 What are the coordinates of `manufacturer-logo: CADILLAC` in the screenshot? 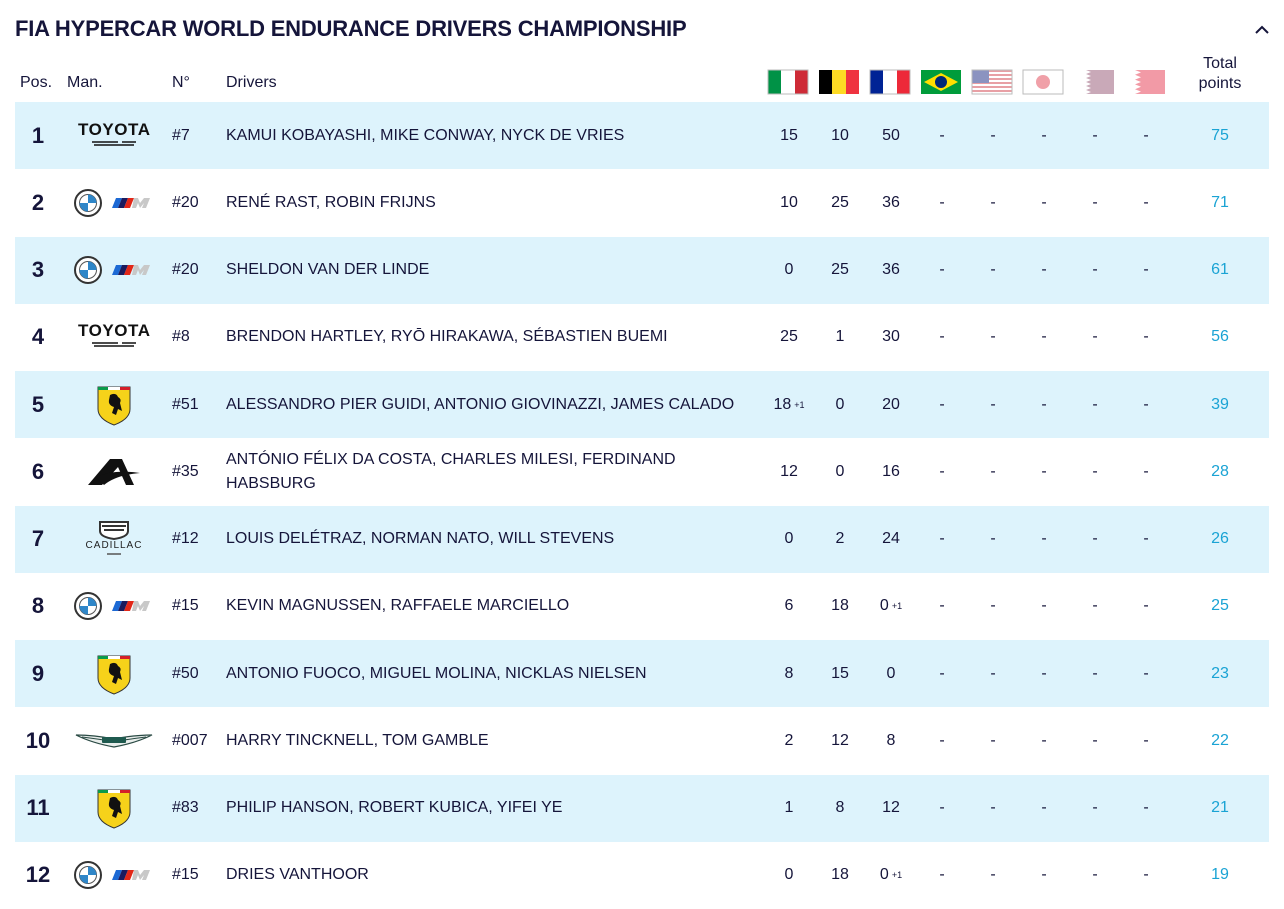 It's located at (114, 539).